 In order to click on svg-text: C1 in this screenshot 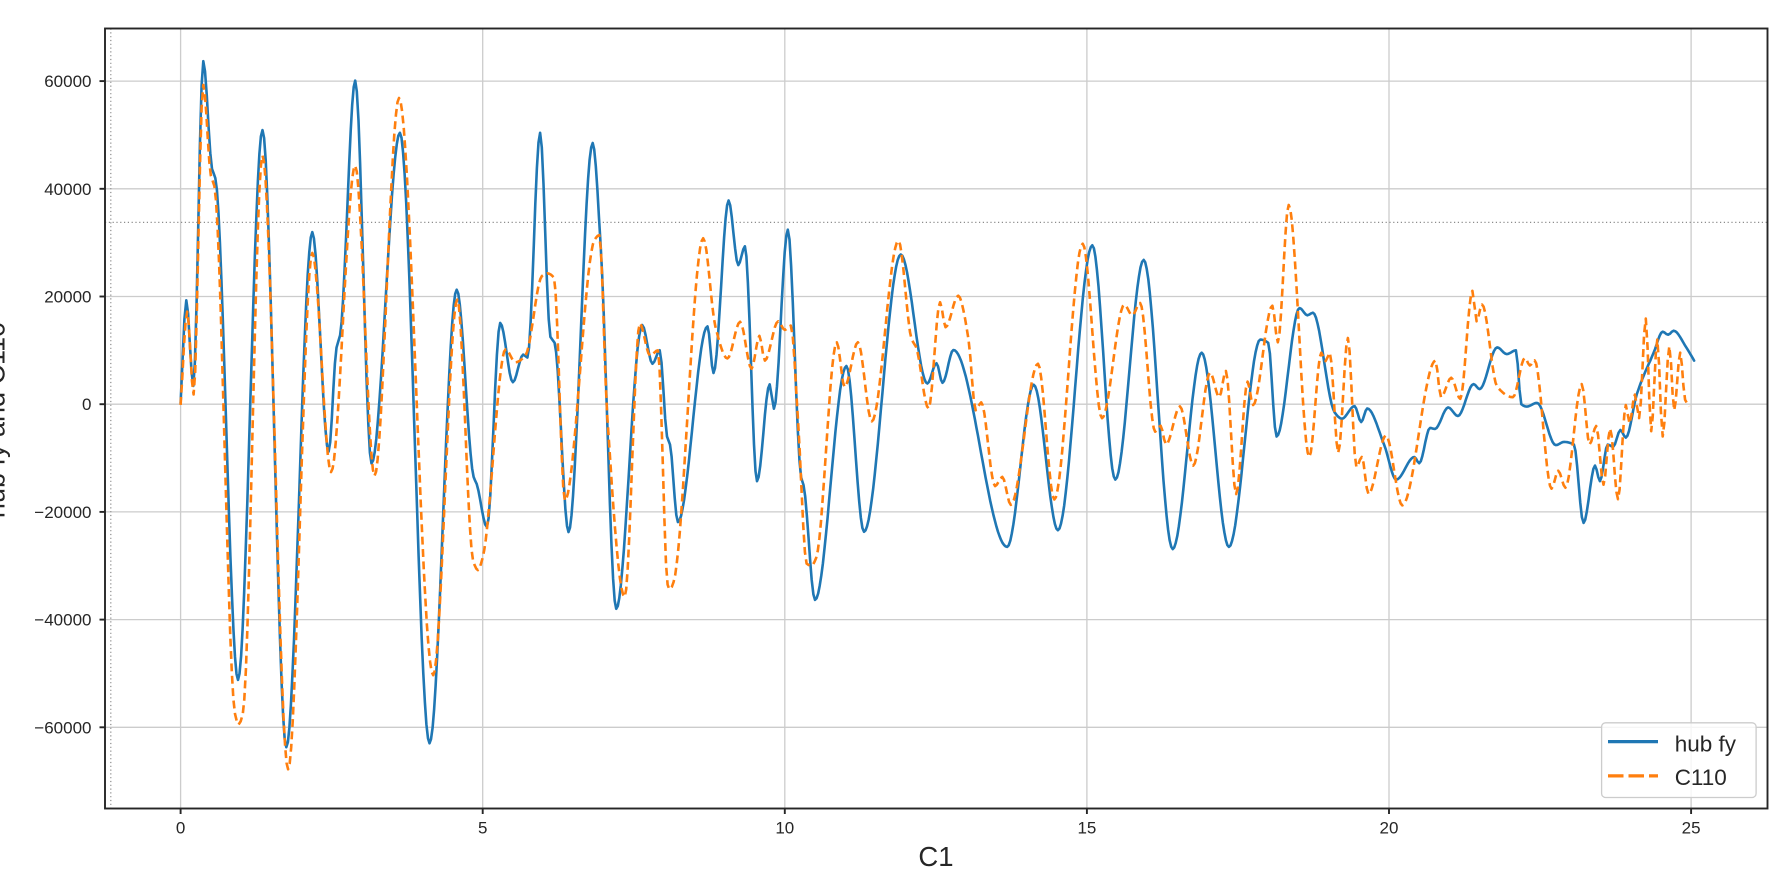, I will do `click(935, 856)`.